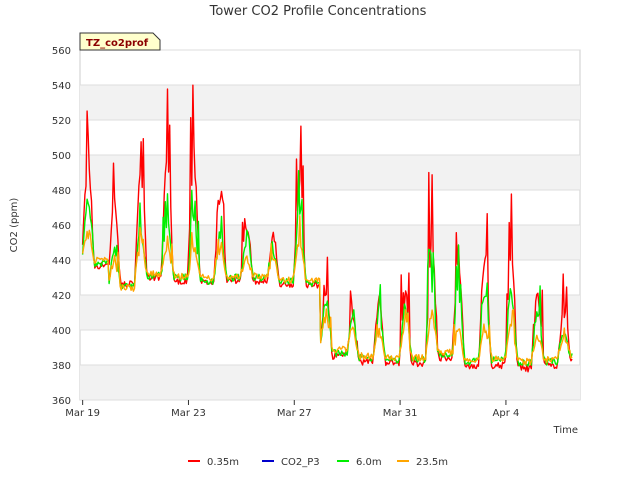  Describe the element at coordinates (61, 366) in the screenshot. I see `y-tick-label: 380` at that location.